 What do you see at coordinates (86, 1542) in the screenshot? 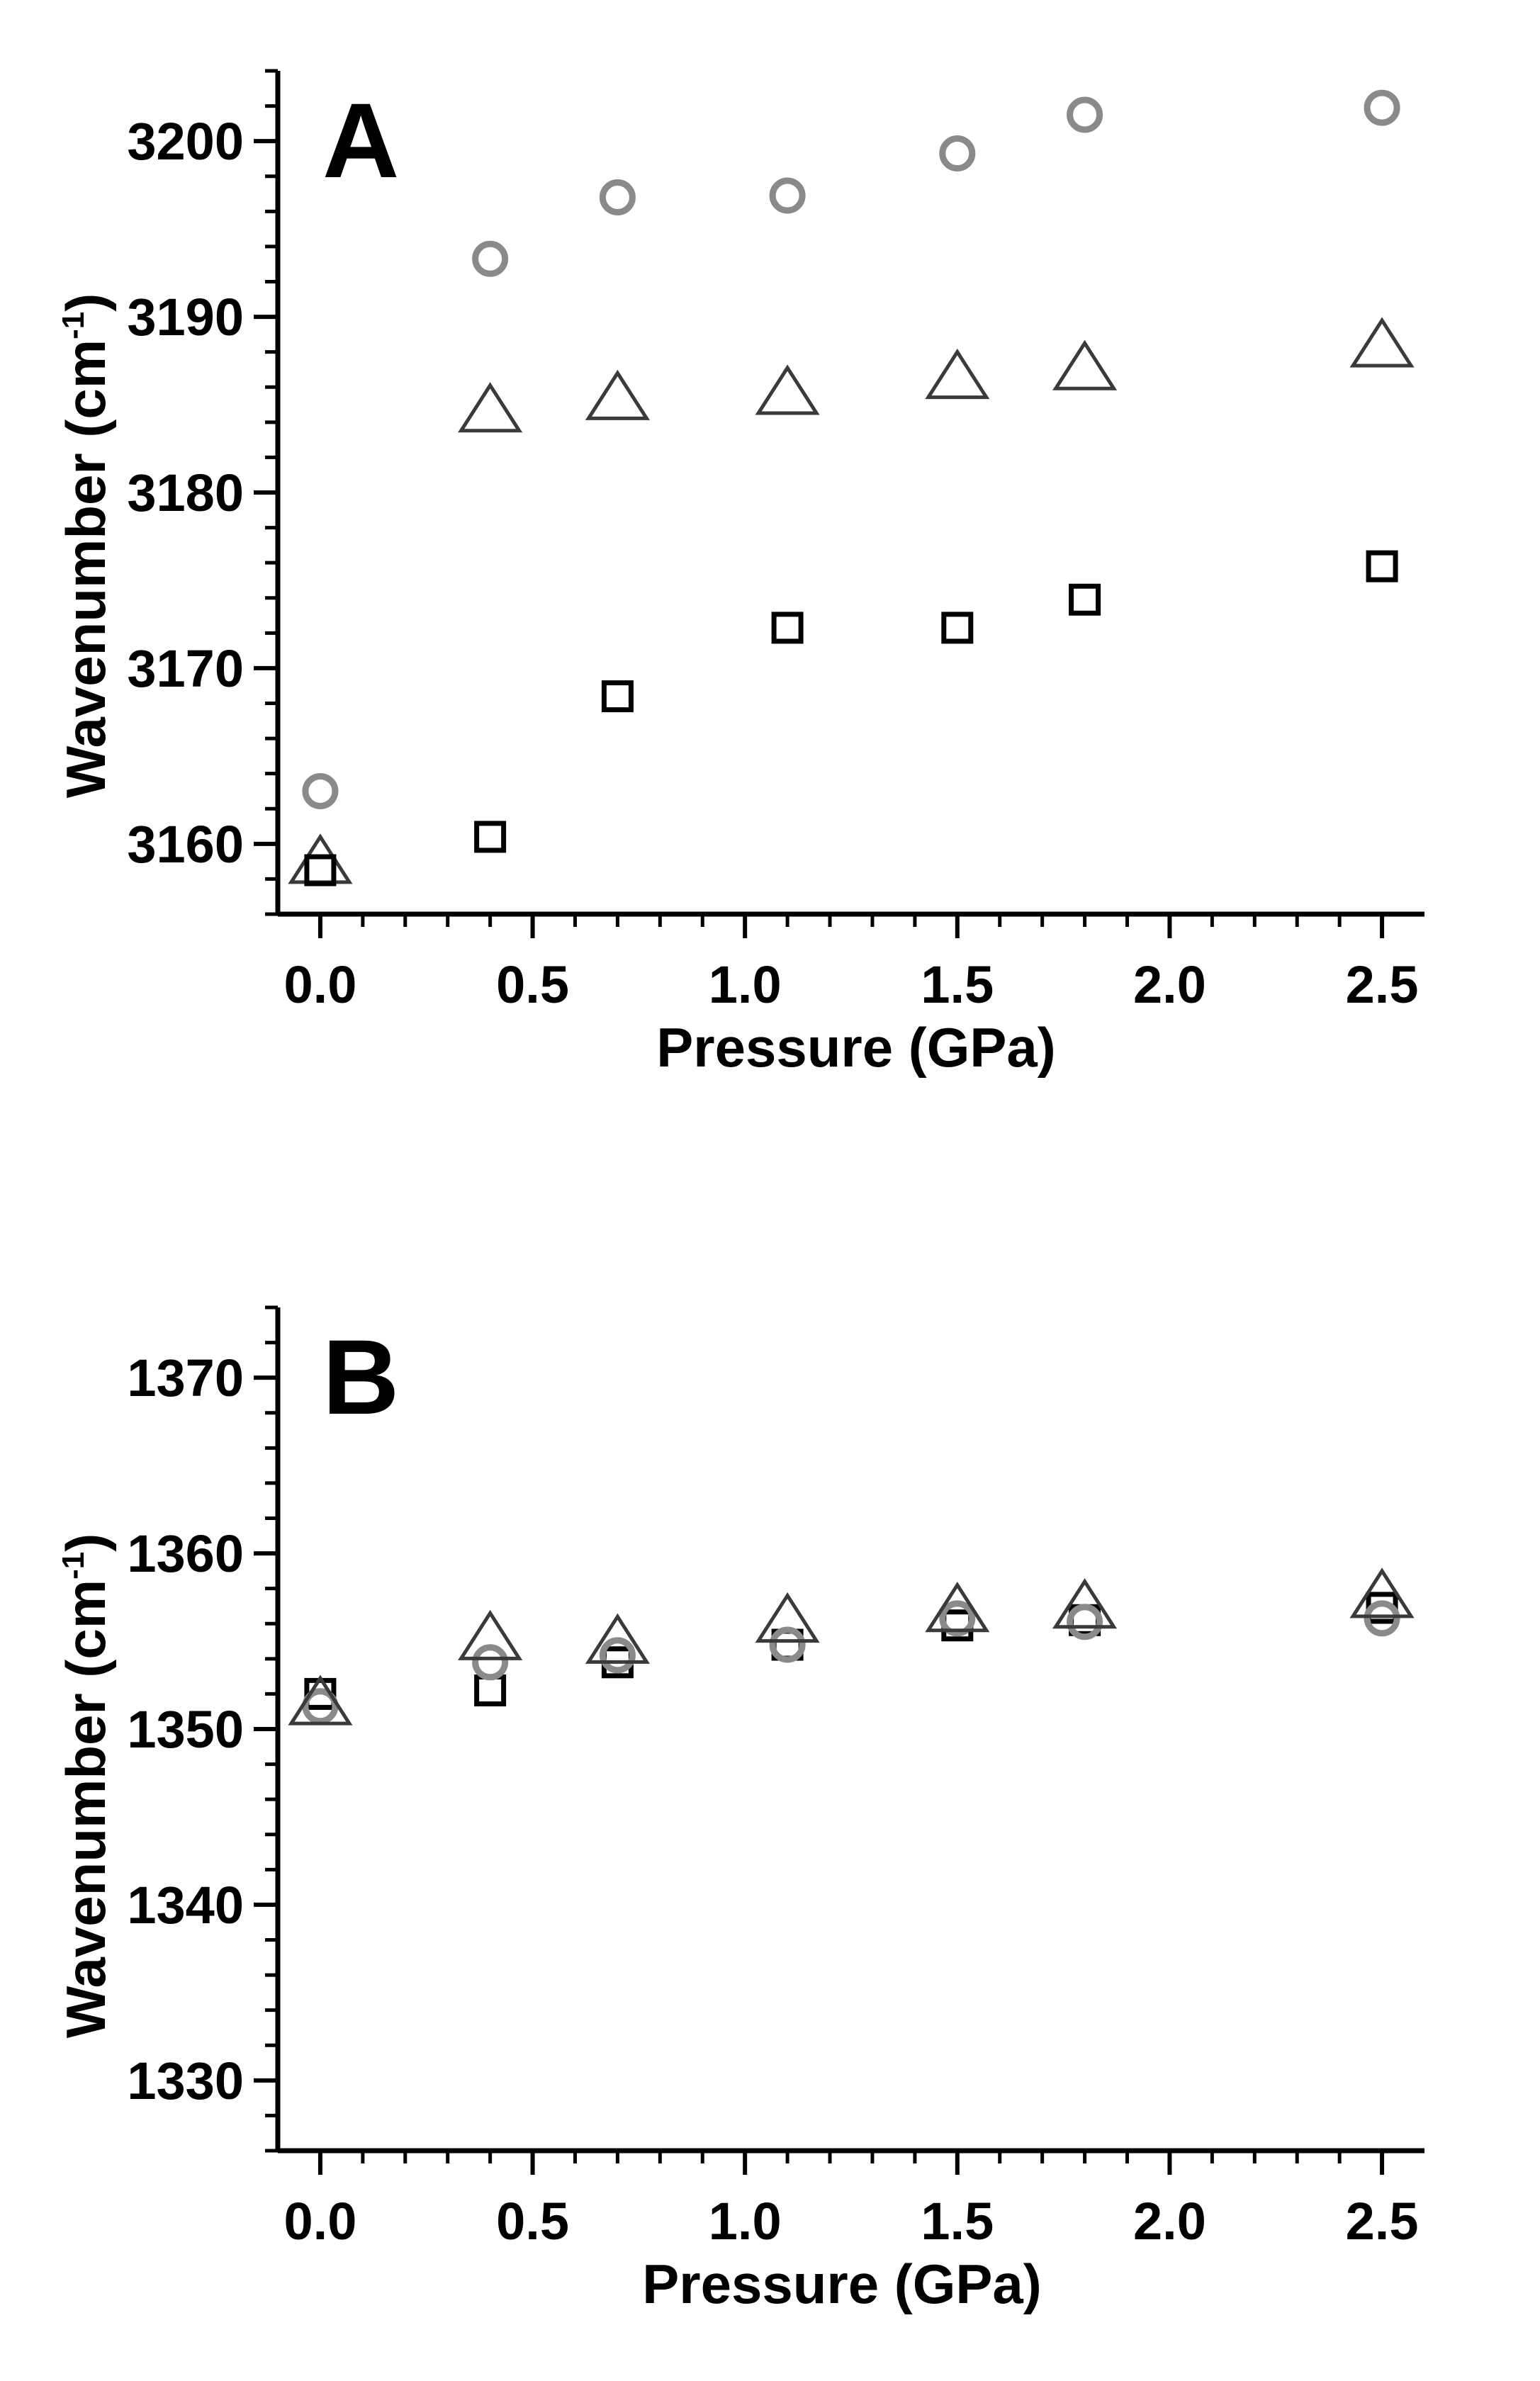
I see `panel-b-y-title-close: )` at bounding box center [86, 1542].